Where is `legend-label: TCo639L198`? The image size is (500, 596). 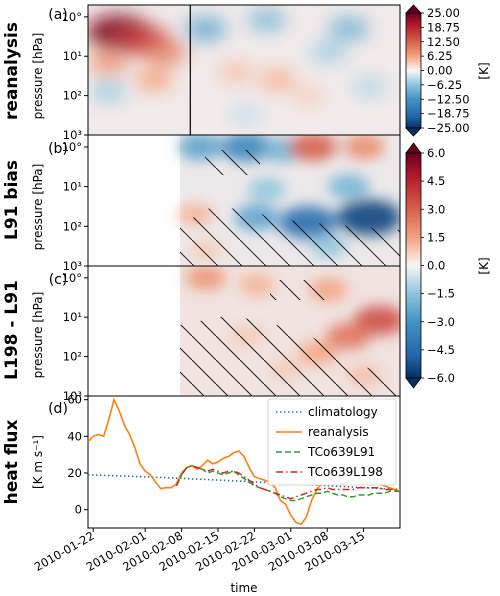 legend-label: TCo639L198 is located at coordinates (345, 472).